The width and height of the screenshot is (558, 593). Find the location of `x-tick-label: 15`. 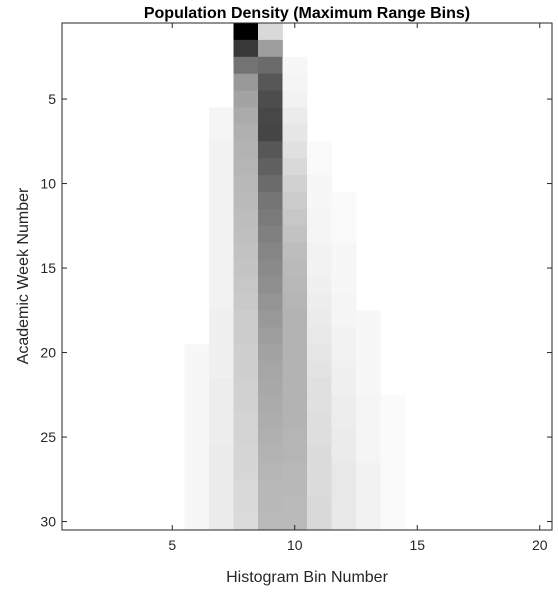

x-tick-label: 15 is located at coordinates (417, 545).